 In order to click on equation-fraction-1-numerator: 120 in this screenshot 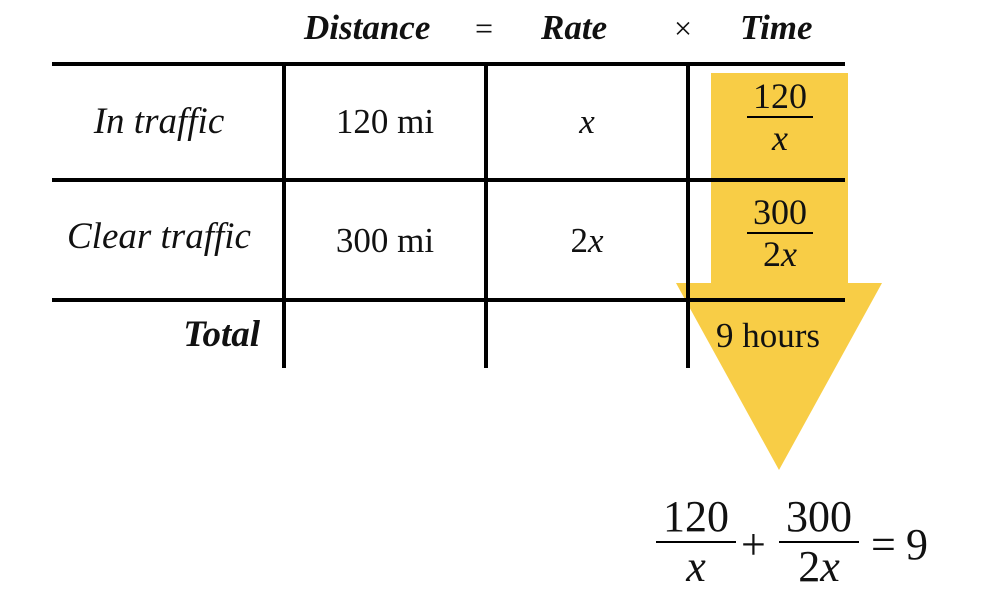, I will do `click(696, 516)`.